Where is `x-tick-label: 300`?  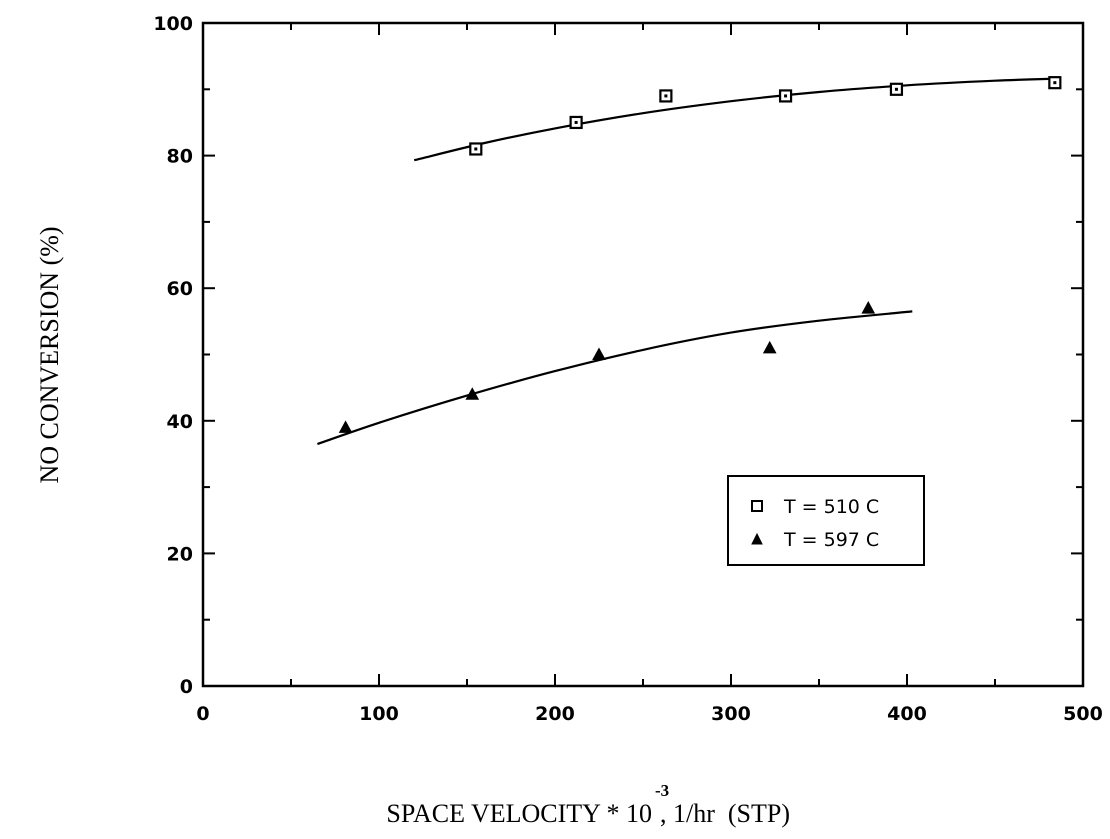
x-tick-label: 300 is located at coordinates (731, 714).